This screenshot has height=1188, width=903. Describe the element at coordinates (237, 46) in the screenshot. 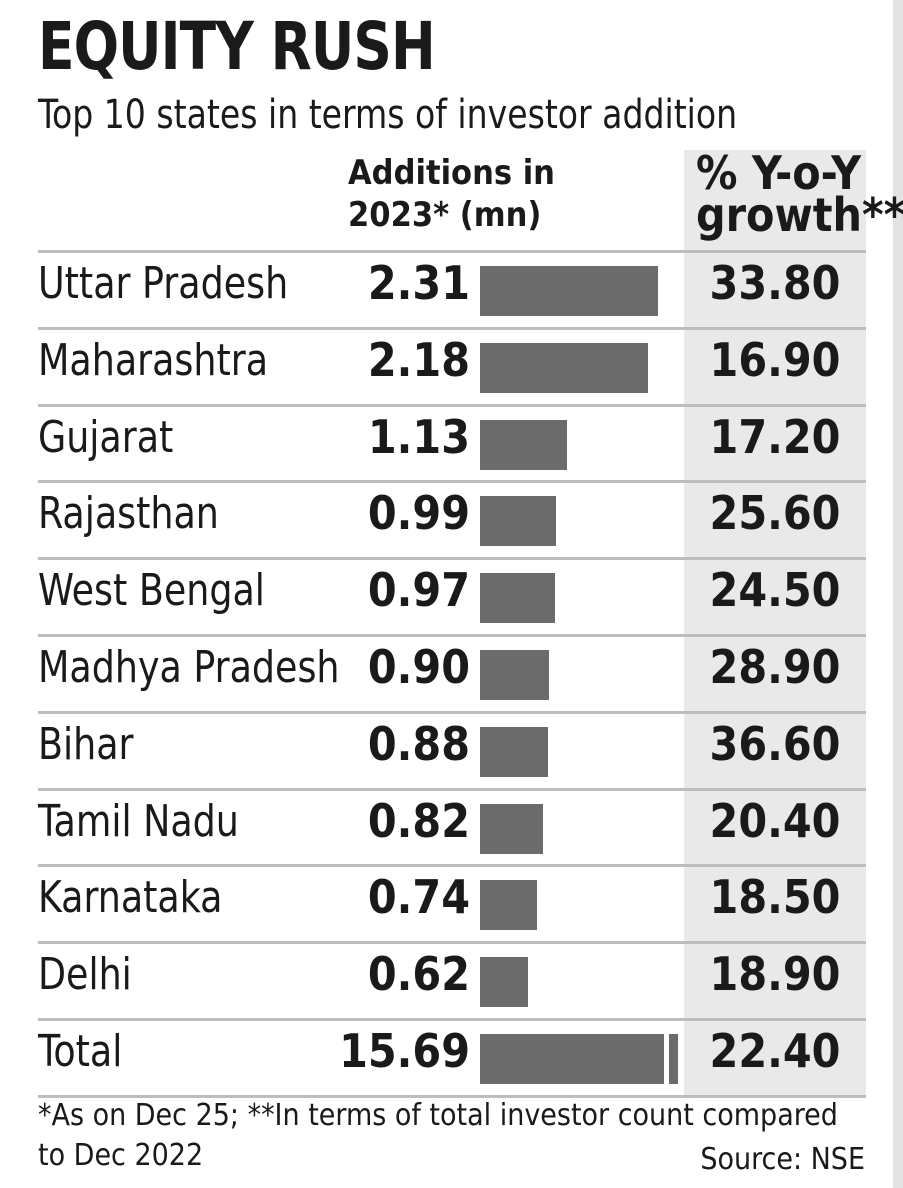

I see `chart-title: EQUITY RUSH` at that location.